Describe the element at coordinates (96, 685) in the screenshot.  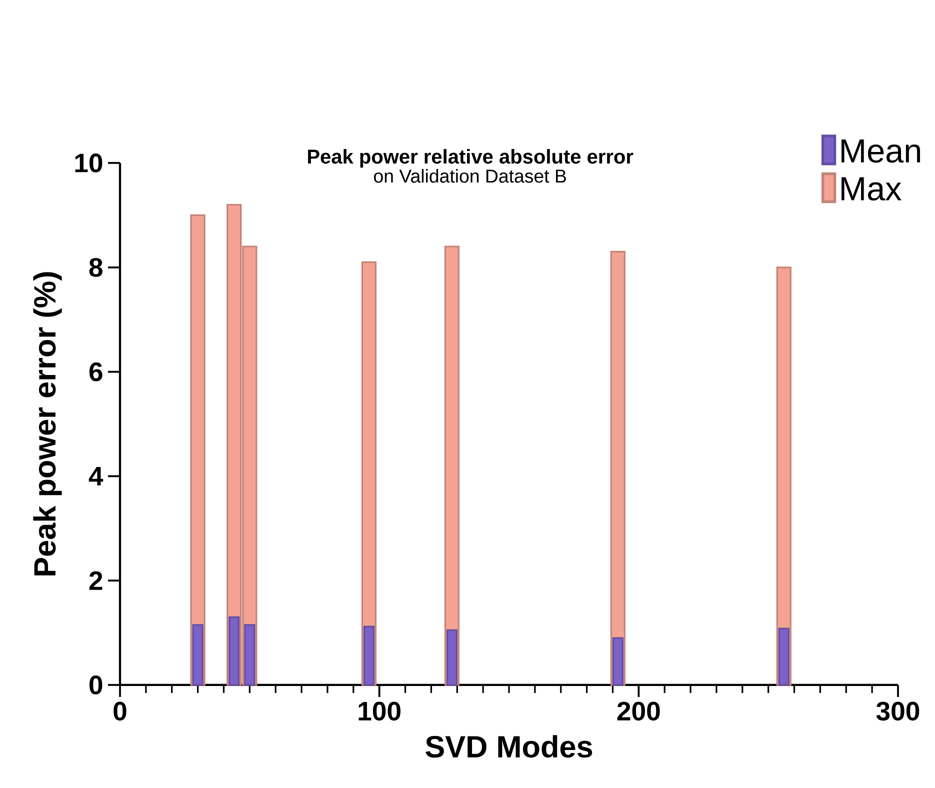
I see `y-tick-label: 0` at that location.